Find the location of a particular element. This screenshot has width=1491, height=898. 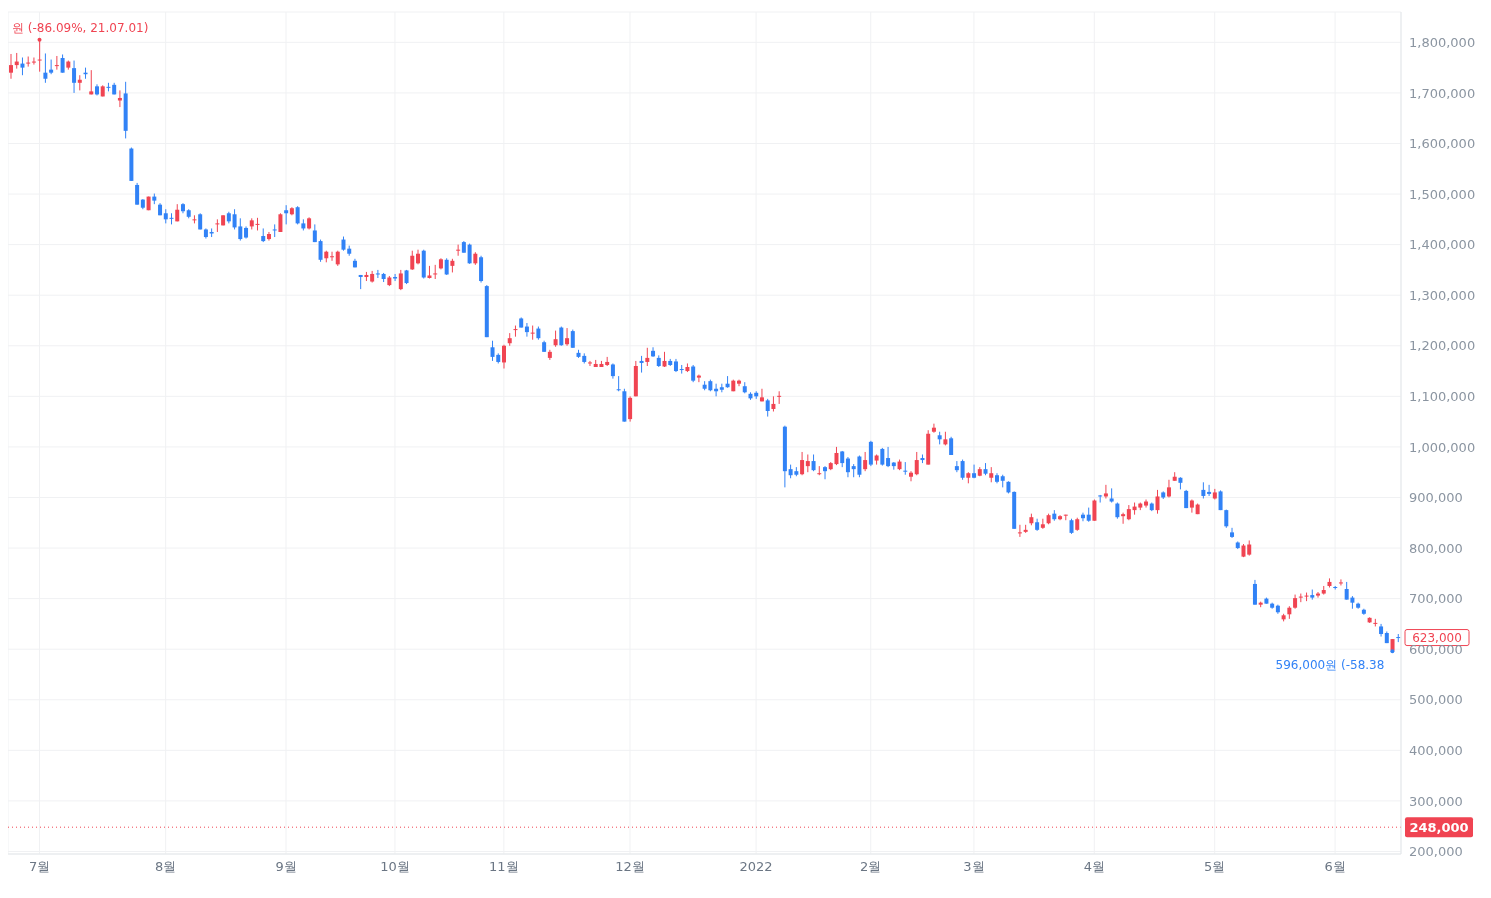

x-tick-label: 7월 is located at coordinates (39, 867).